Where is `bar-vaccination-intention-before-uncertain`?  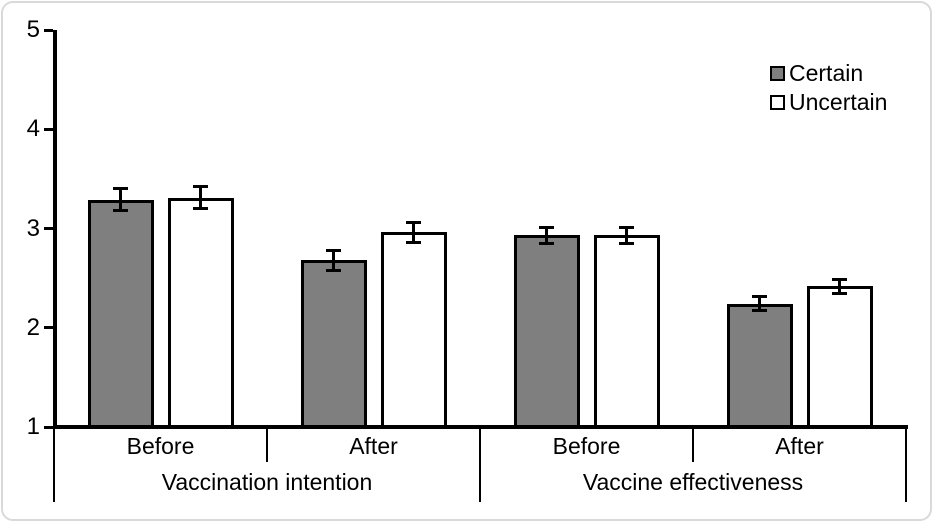
bar-vaccination-intention-before-uncertain is located at coordinates (201, 313).